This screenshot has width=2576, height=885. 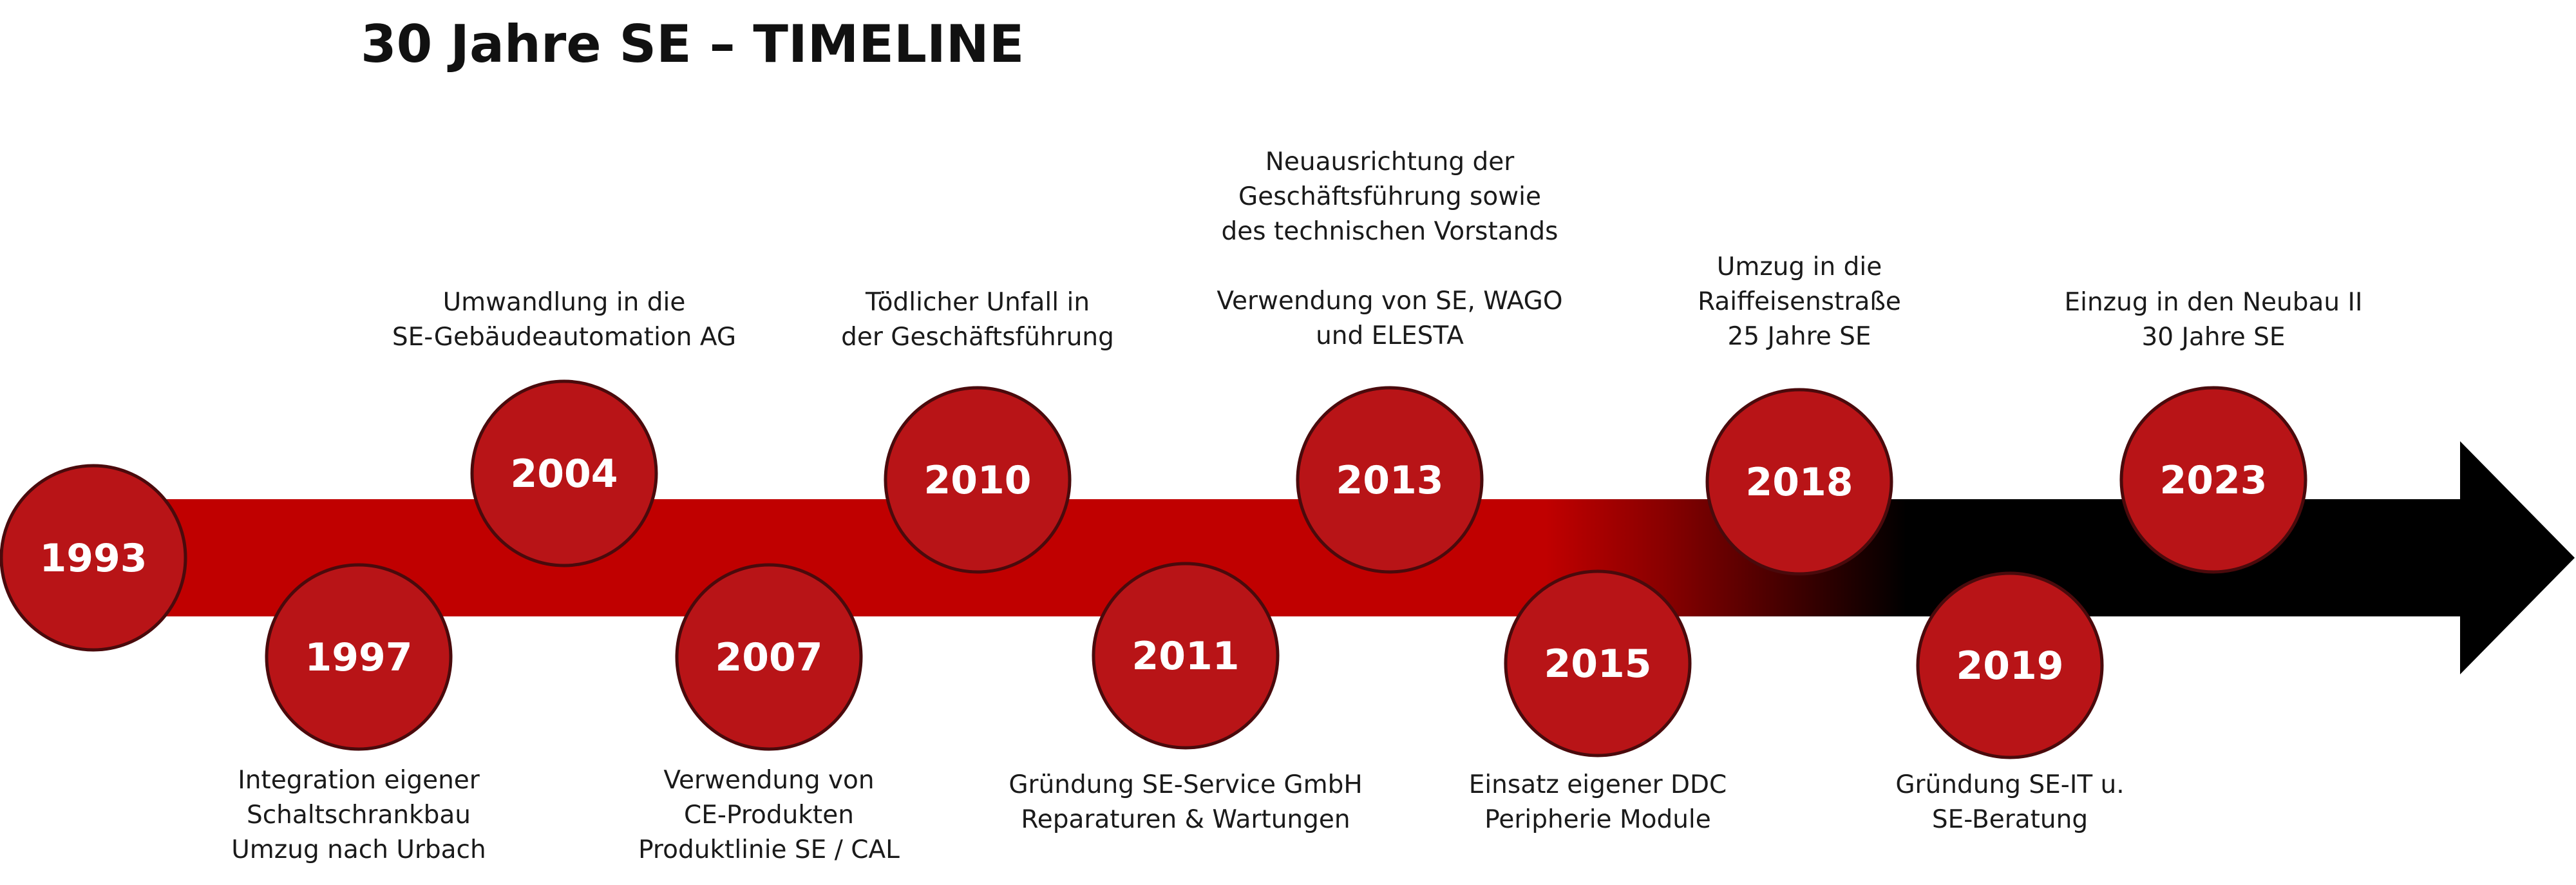 What do you see at coordinates (1598, 802) in the screenshot?
I see `event-description-2015: Einsatz eigener DDC Peripherie Module` at bounding box center [1598, 802].